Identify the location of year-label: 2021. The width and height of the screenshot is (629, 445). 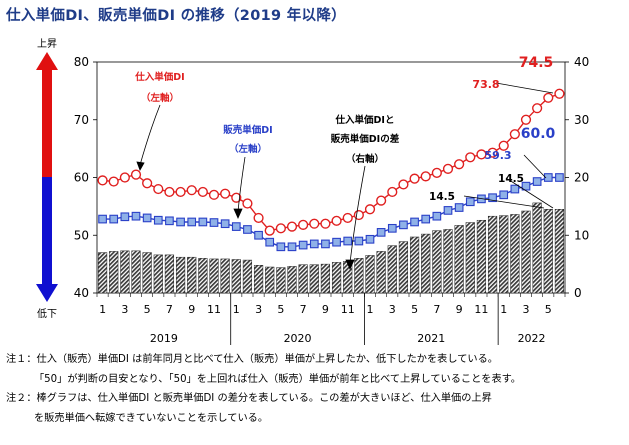
(431, 338).